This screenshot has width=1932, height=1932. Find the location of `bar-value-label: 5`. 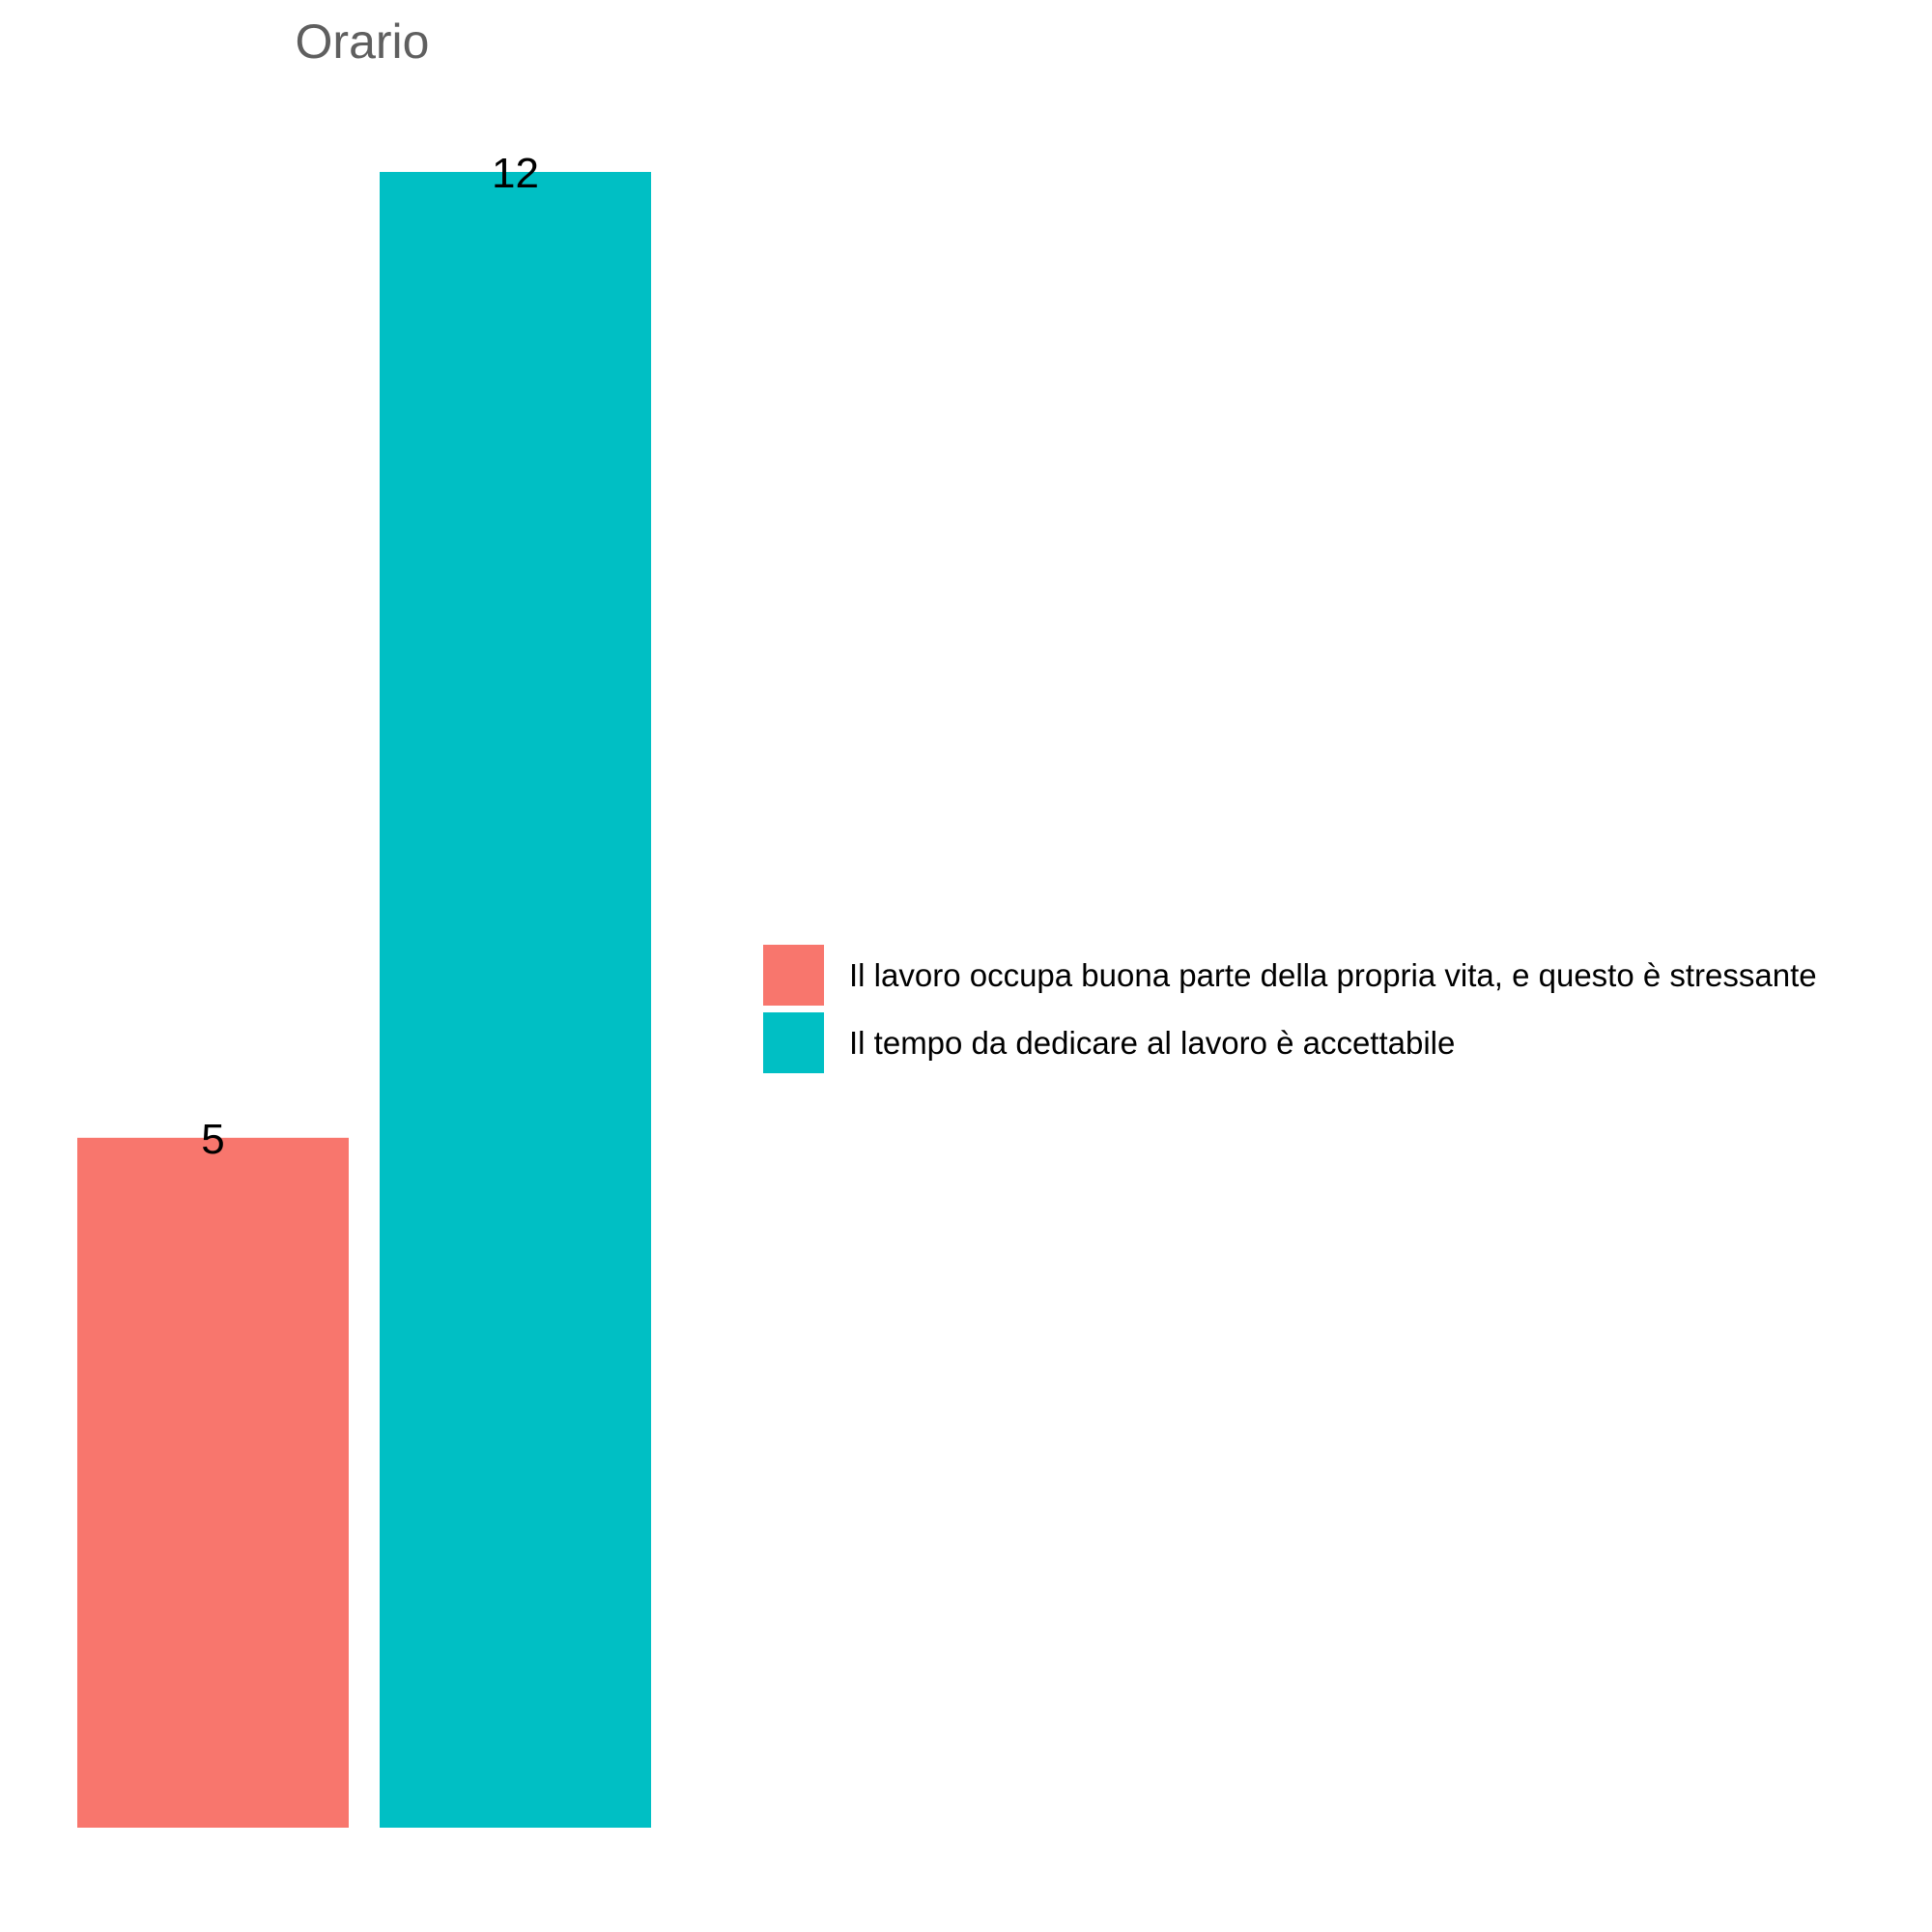

bar-value-label: 5 is located at coordinates (212, 1139).